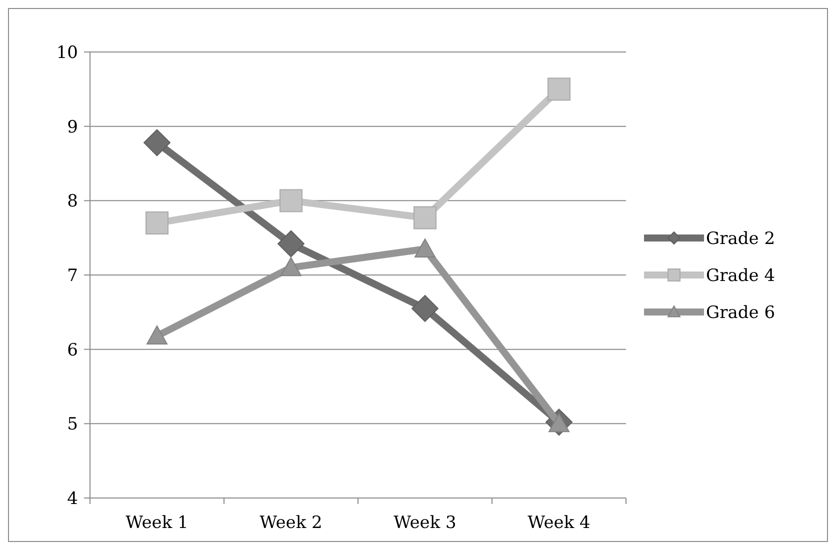 This screenshot has height=552, width=838. I want to click on legend-label: Grade 2, so click(741, 238).